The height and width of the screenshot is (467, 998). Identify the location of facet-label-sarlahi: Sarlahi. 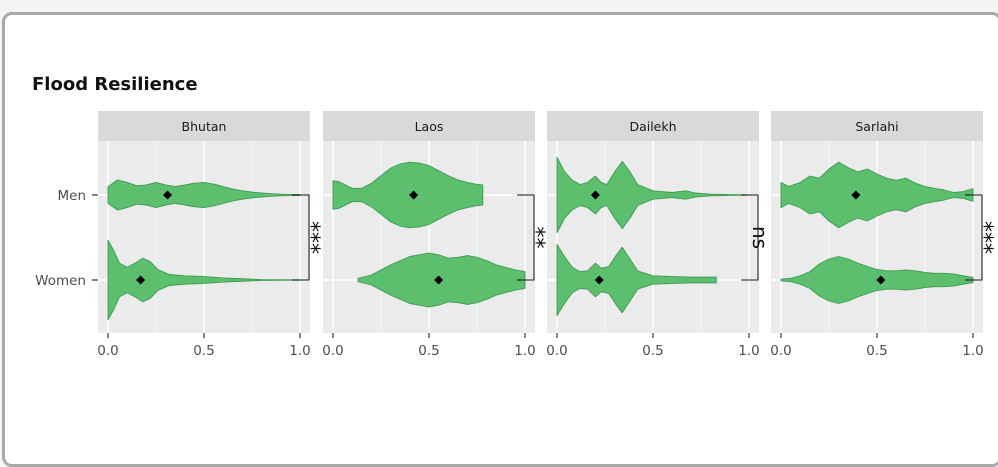
(876, 126).